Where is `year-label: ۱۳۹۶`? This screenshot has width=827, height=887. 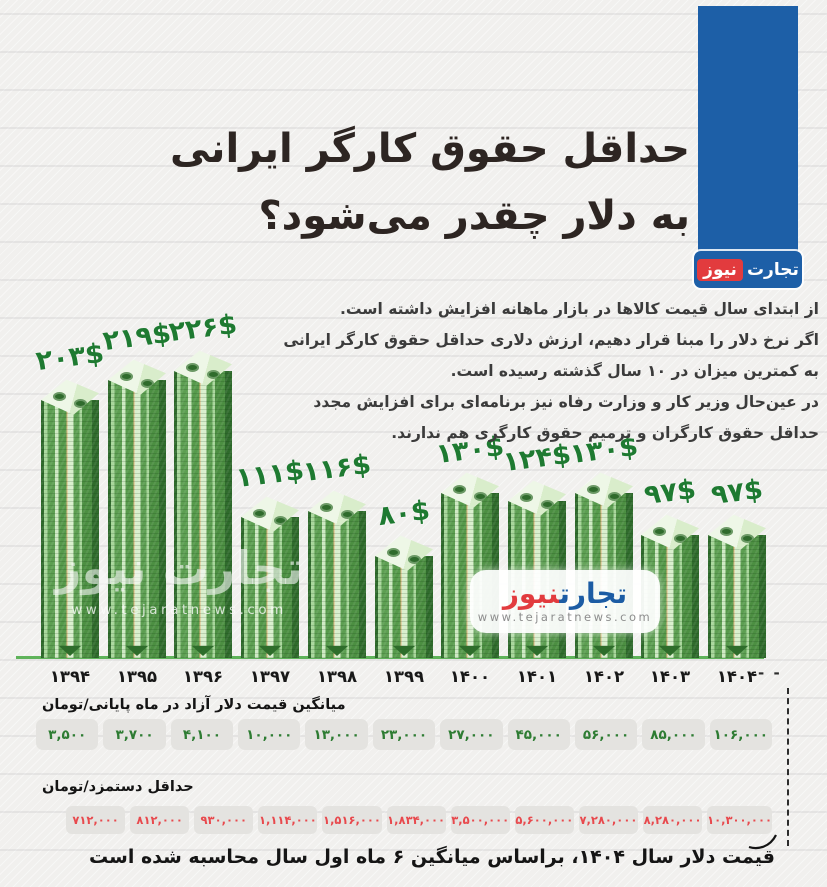
year-label: ۱۳۹۶ is located at coordinates (203, 676).